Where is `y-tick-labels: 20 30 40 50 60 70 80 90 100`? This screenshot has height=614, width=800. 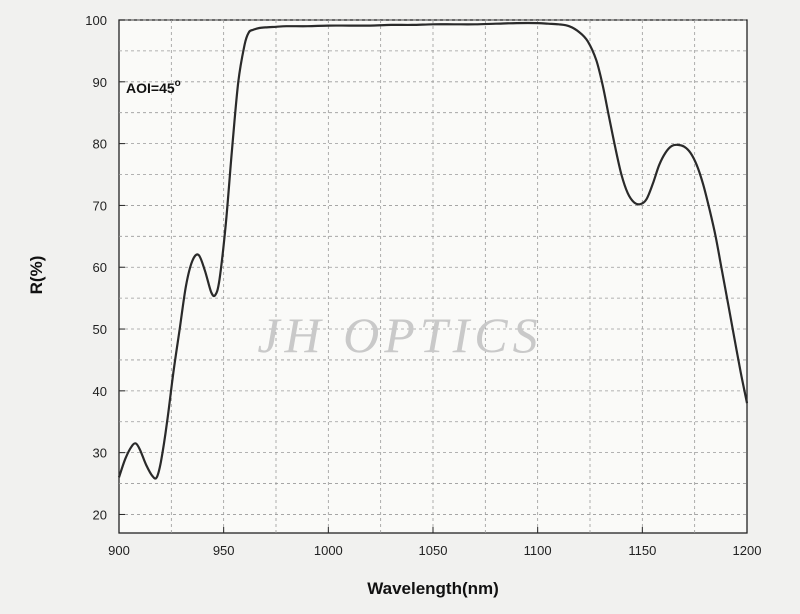 y-tick-labels: 20 30 40 50 60 70 80 90 100 is located at coordinates (96, 267).